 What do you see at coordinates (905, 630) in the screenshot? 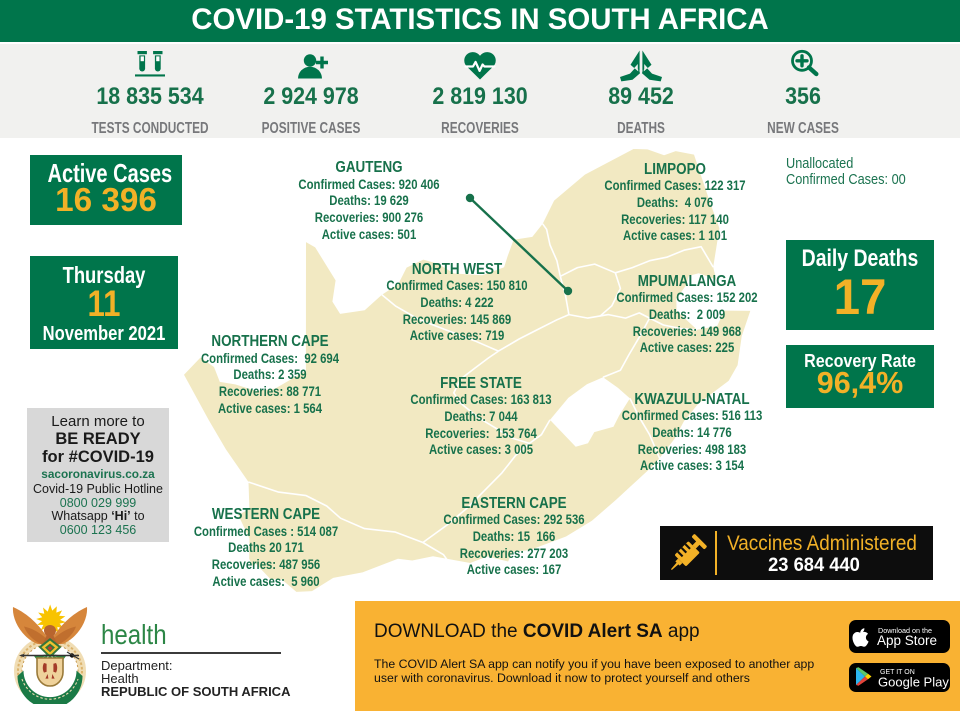
I see `svg-text: Download on the` at bounding box center [905, 630].